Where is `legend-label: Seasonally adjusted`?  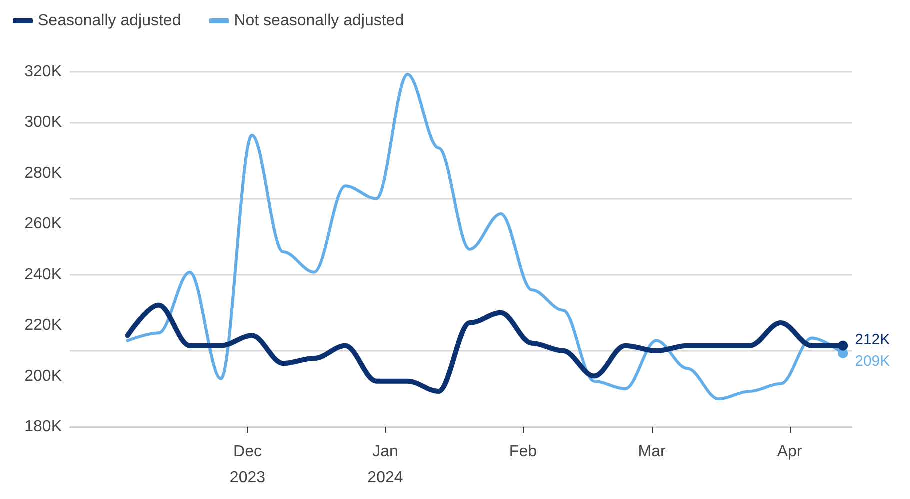
legend-label: Seasonally adjusted is located at coordinates (110, 21).